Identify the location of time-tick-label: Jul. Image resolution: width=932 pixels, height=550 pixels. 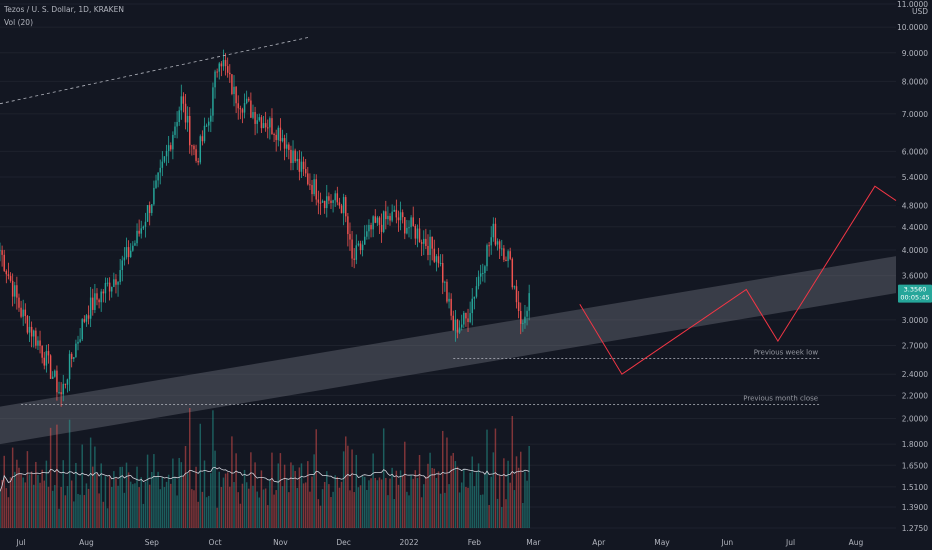
(21, 542).